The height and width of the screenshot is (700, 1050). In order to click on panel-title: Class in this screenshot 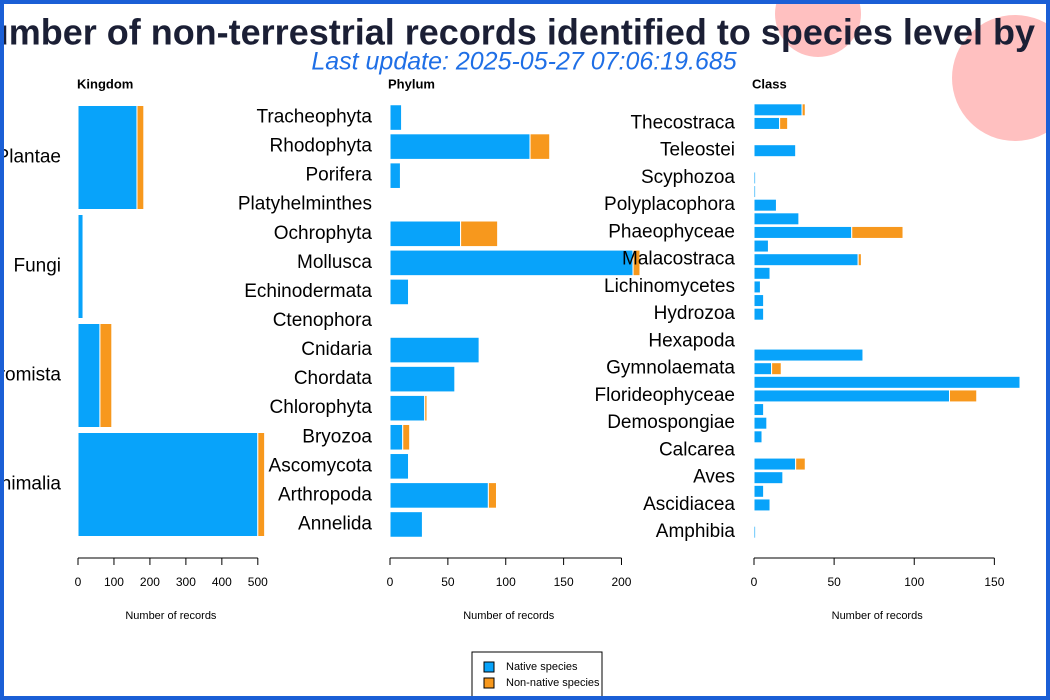, I will do `click(769, 83)`.